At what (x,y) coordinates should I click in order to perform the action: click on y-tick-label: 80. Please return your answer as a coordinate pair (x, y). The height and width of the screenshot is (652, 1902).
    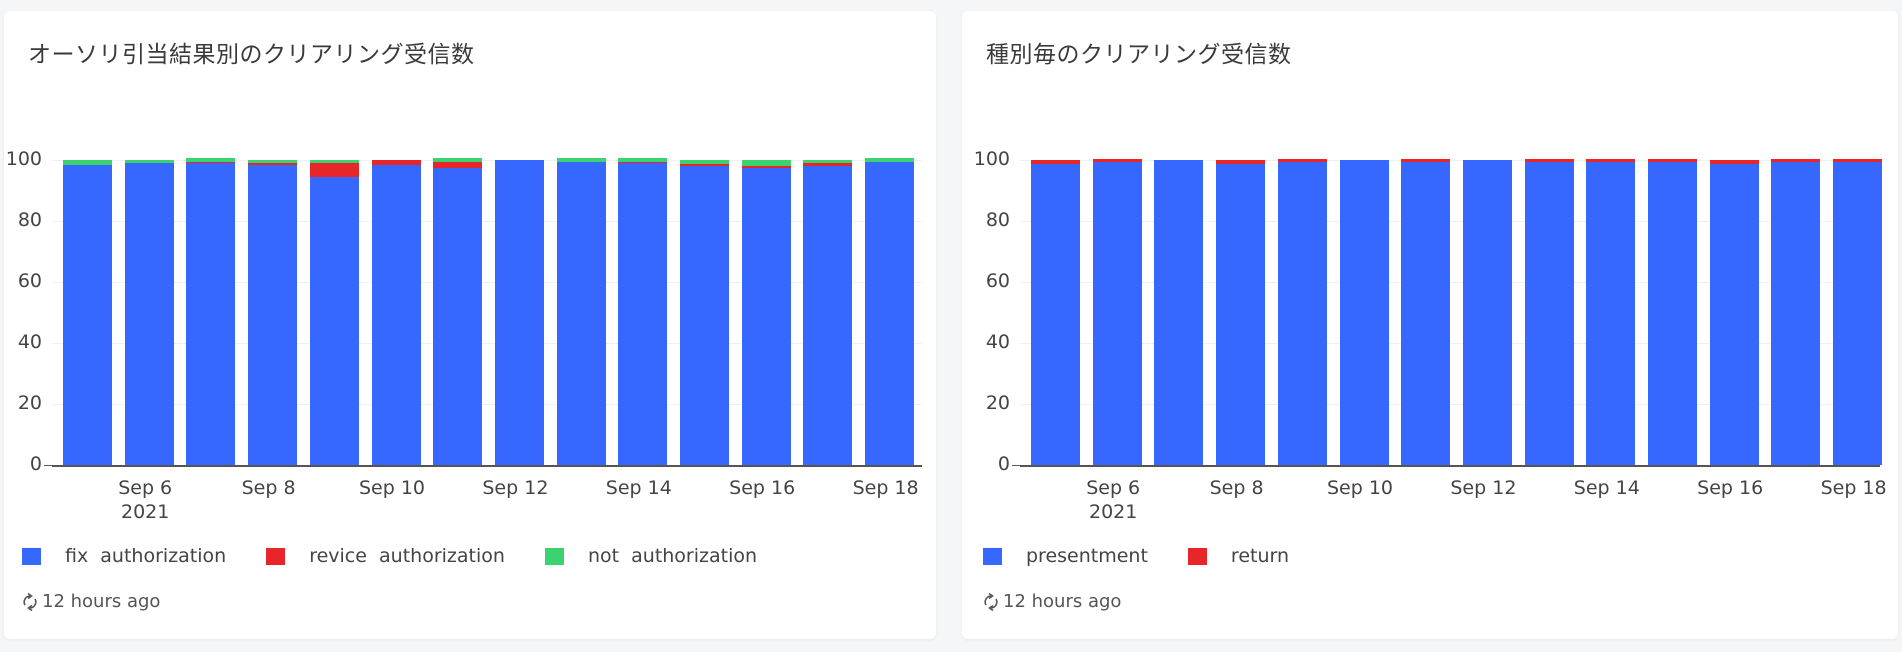
    Looking at the image, I should click on (29, 220).